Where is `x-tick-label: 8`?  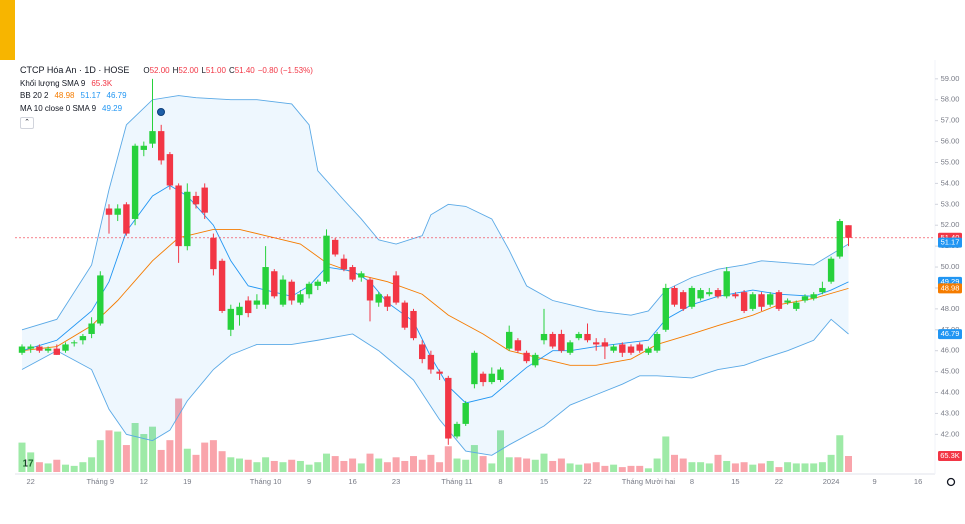 x-tick-label: 8 is located at coordinates (500, 481).